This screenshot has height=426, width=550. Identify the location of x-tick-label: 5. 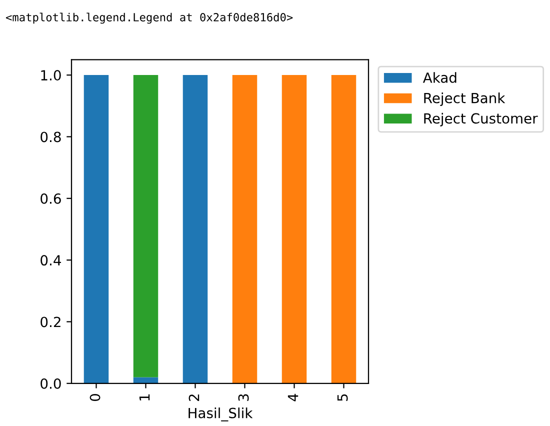
(342, 397).